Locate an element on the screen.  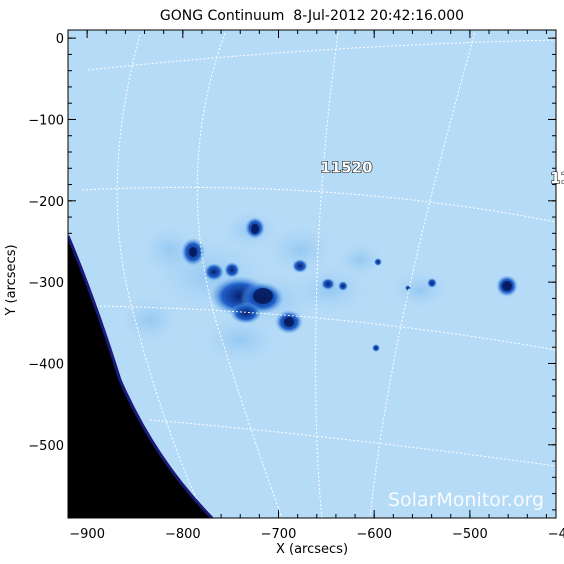
x-tick-label: −400 is located at coordinates (556, 534).